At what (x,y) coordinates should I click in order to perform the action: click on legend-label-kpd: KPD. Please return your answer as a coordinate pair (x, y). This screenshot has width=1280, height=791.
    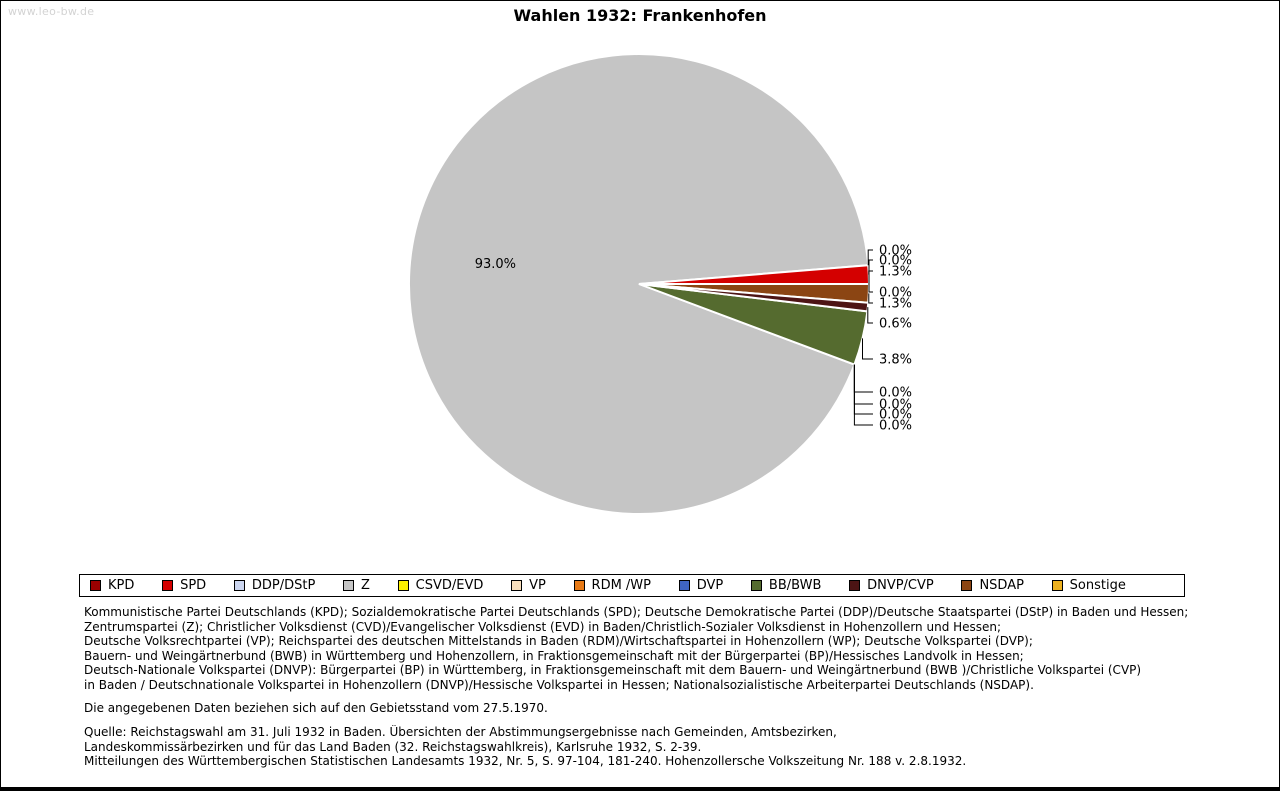
    Looking at the image, I should click on (121, 585).